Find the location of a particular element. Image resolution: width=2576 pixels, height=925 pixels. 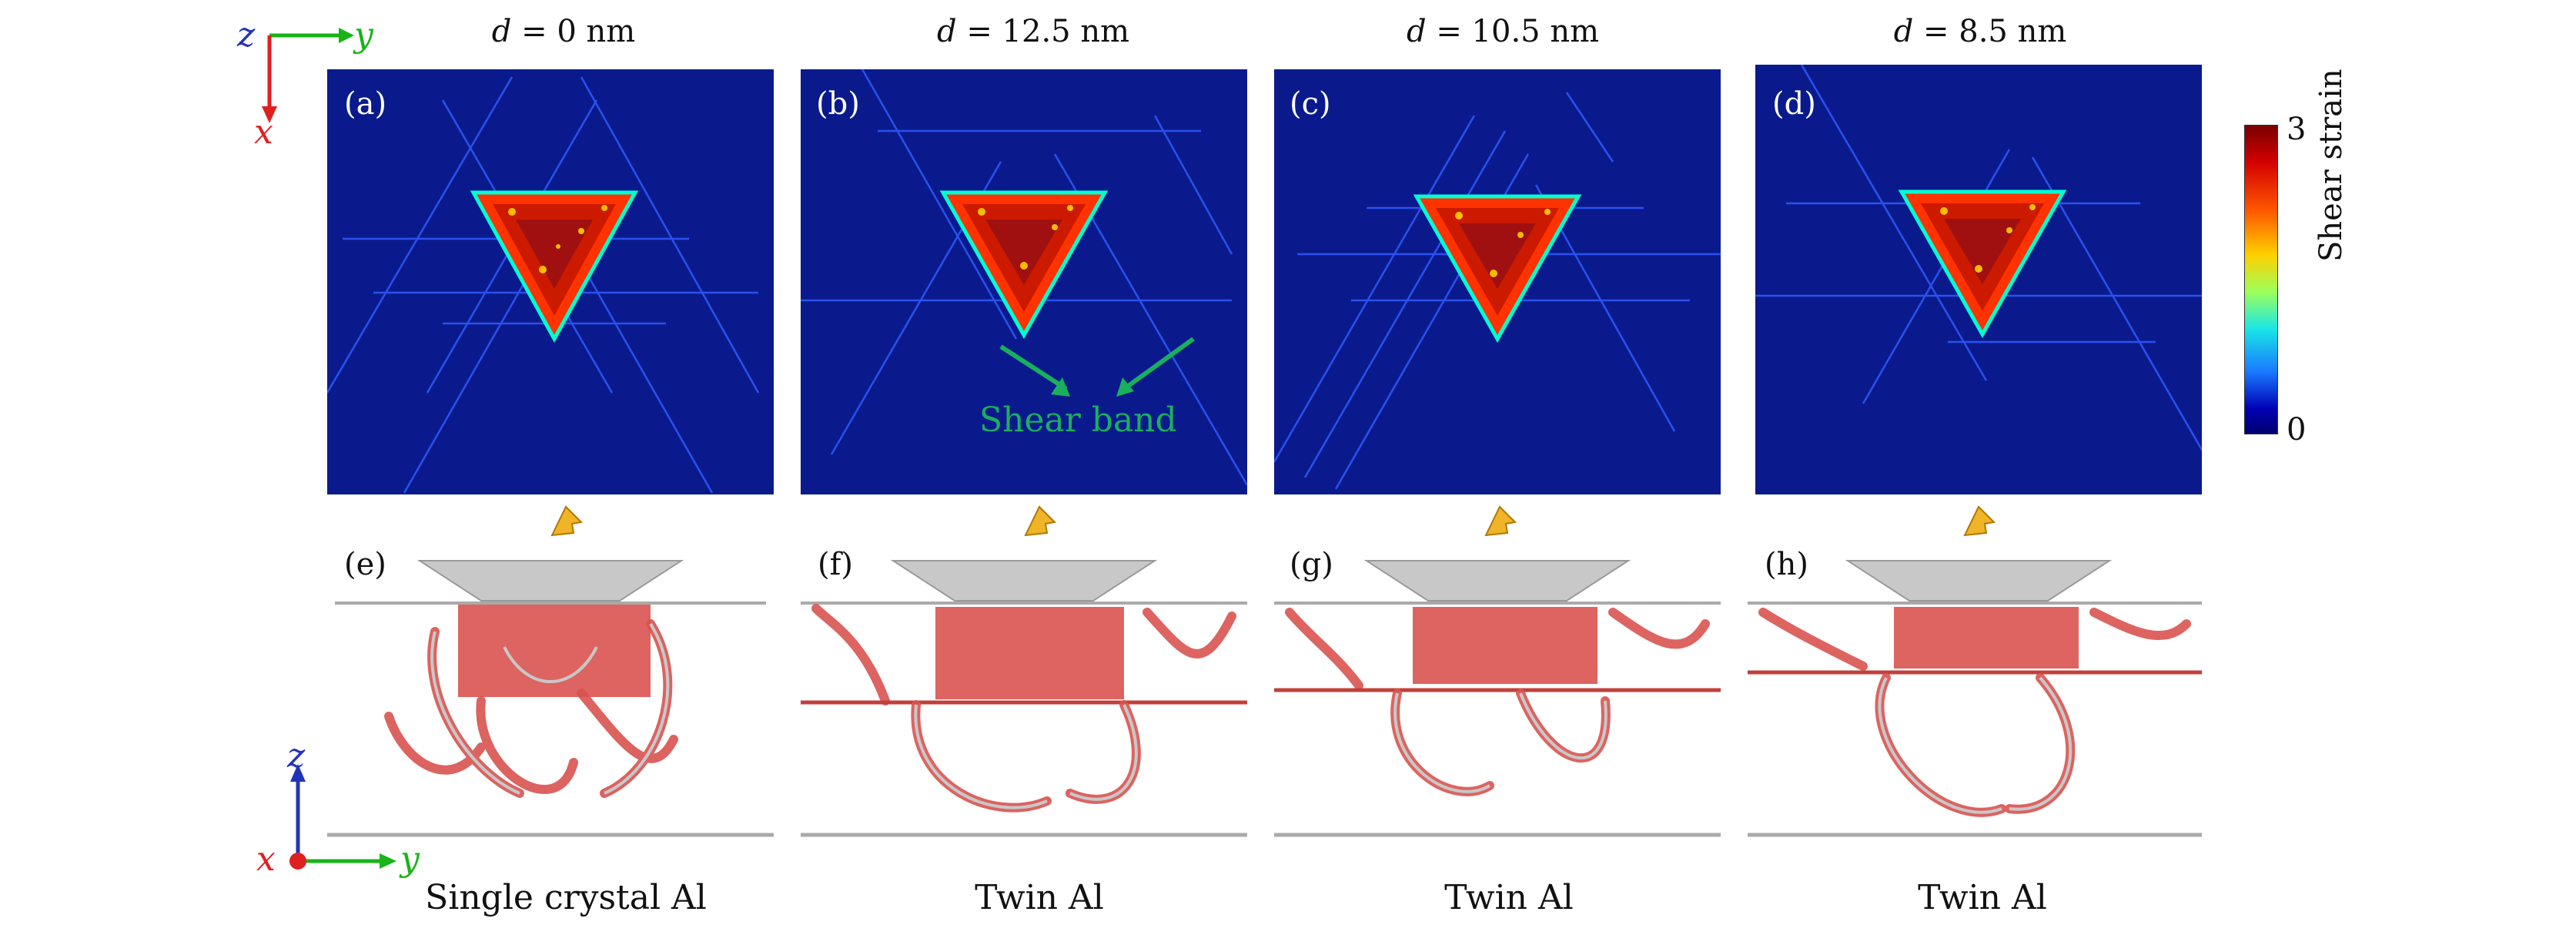

caption-c: Twin Al is located at coordinates (1509, 897).